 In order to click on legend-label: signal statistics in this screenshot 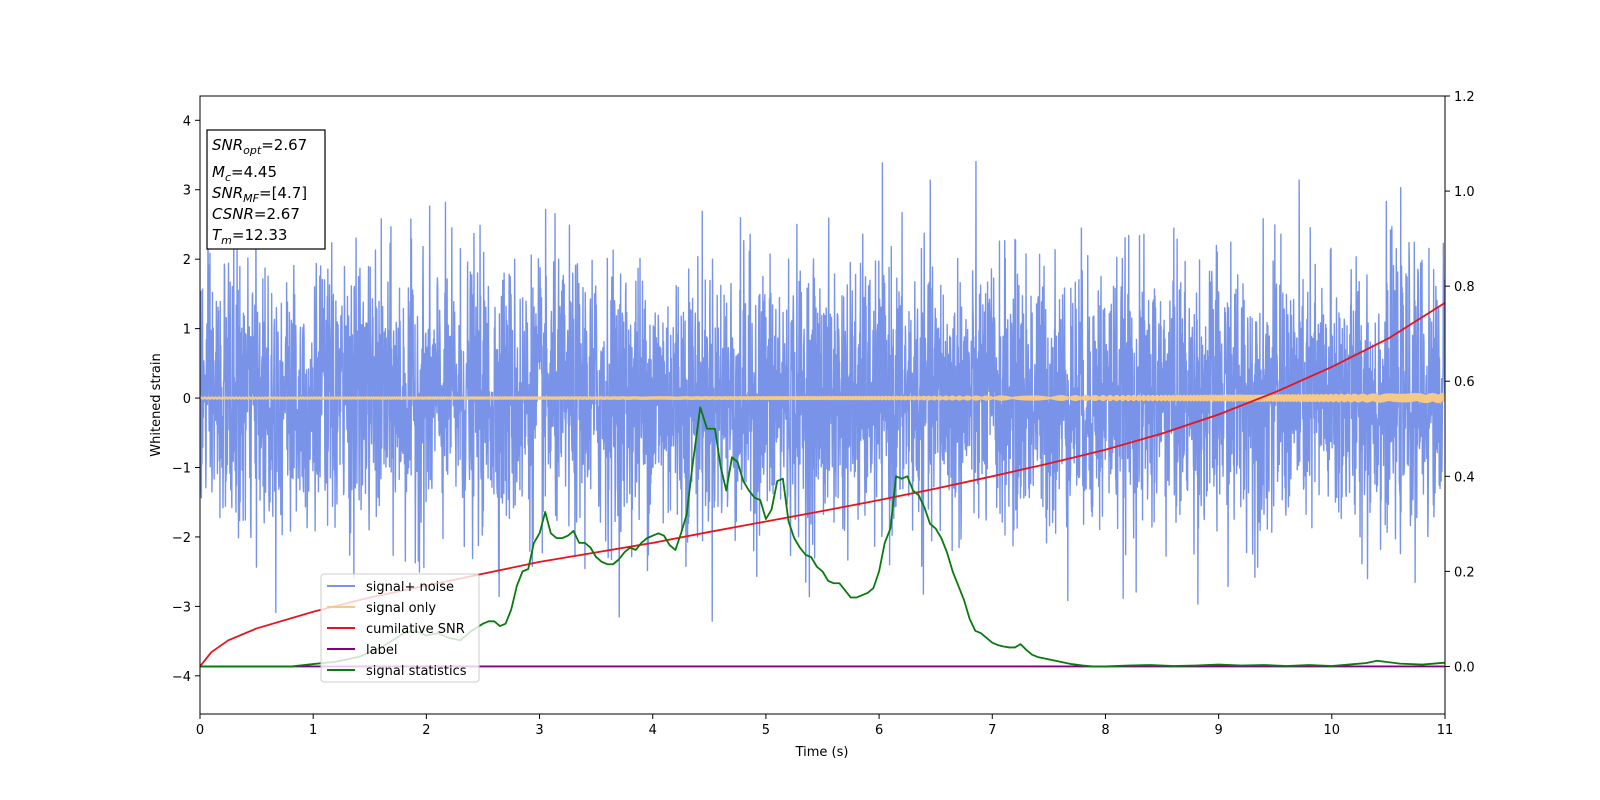, I will do `click(416, 671)`.